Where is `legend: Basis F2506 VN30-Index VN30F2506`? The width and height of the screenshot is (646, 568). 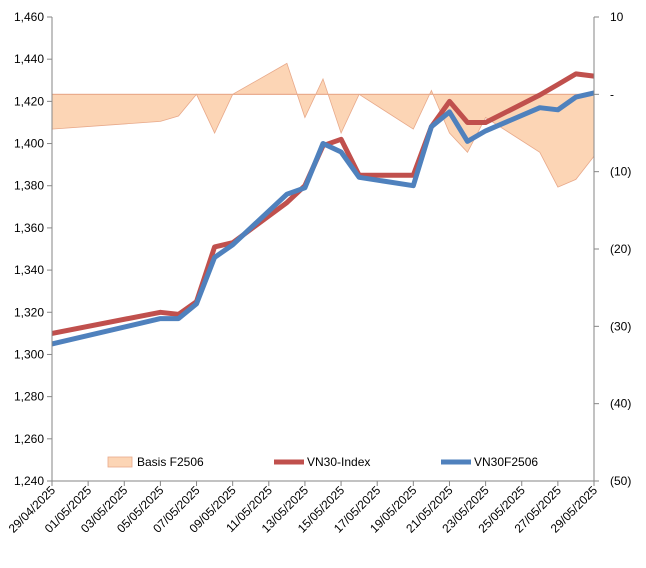 legend: Basis F2506 VN30-Index VN30F2506 is located at coordinates (322, 462).